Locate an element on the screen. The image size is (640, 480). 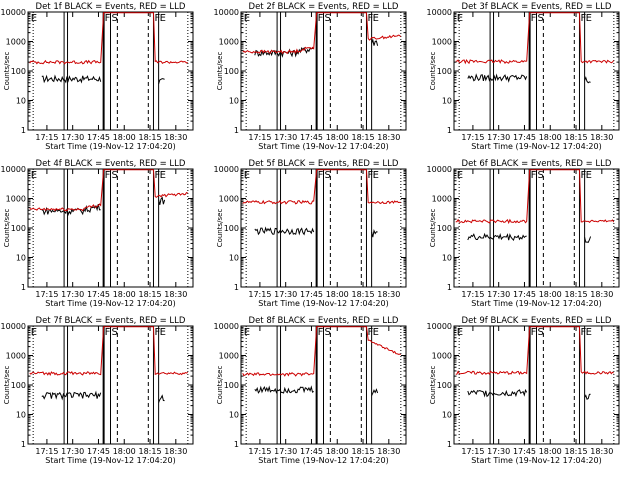
panel-title: Det 1f BLACK = Events, RED = LLD is located at coordinates (111, 7).